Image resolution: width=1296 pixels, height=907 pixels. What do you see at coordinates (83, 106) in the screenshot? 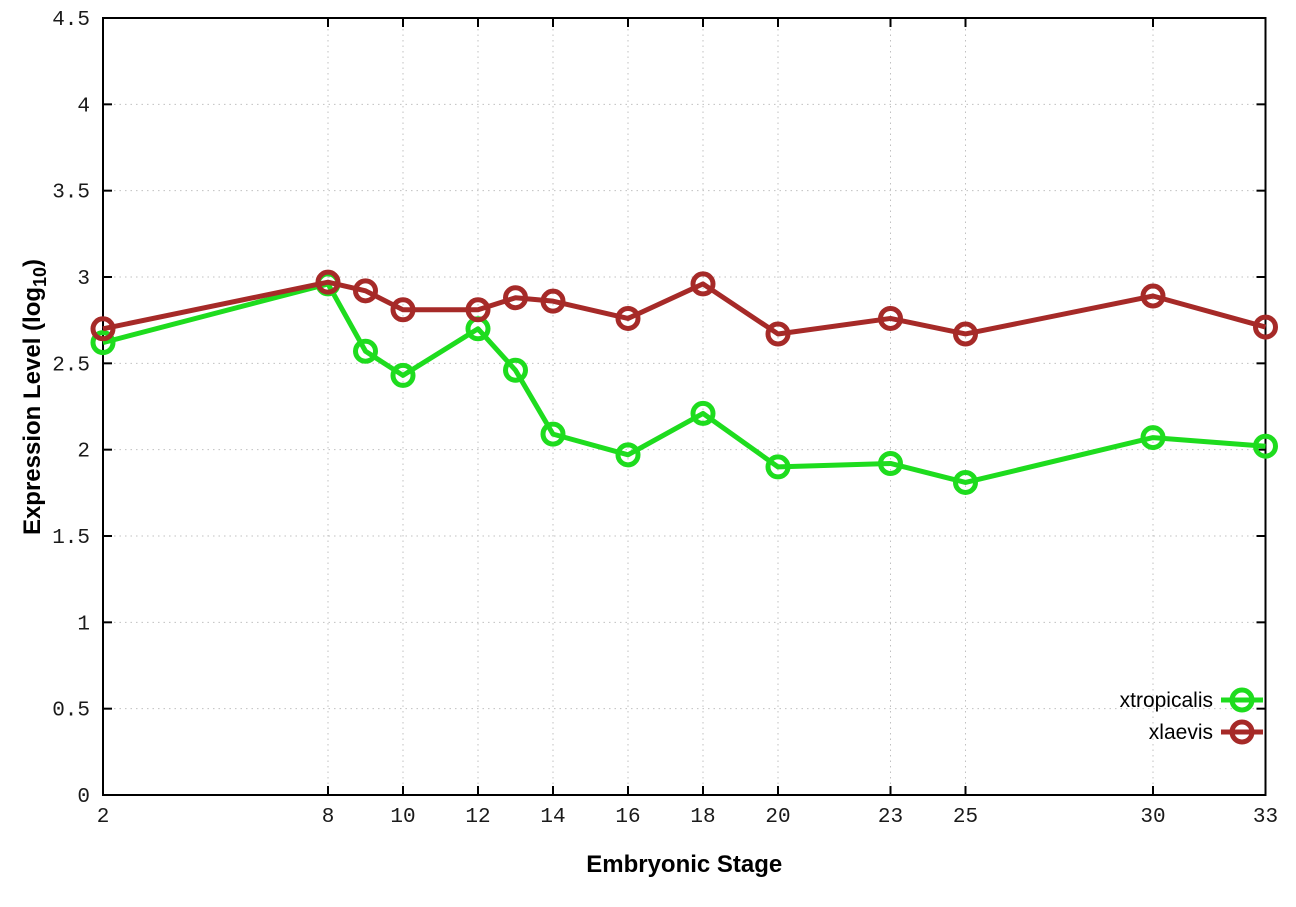
I see `y-tick-label: 4` at bounding box center [83, 106].